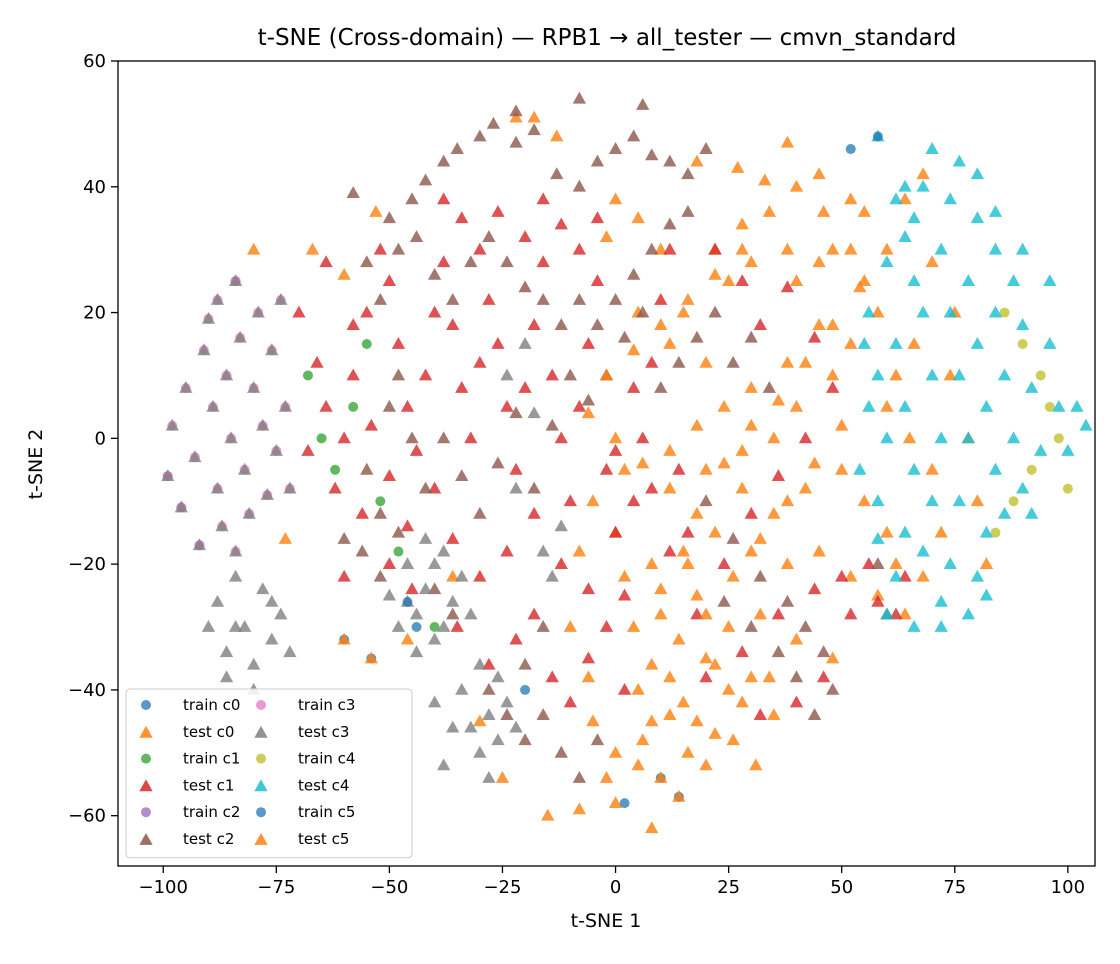 Image resolution: width=1120 pixels, height=964 pixels. What do you see at coordinates (323, 732) in the screenshot?
I see `legend-label: test c3` at bounding box center [323, 732].